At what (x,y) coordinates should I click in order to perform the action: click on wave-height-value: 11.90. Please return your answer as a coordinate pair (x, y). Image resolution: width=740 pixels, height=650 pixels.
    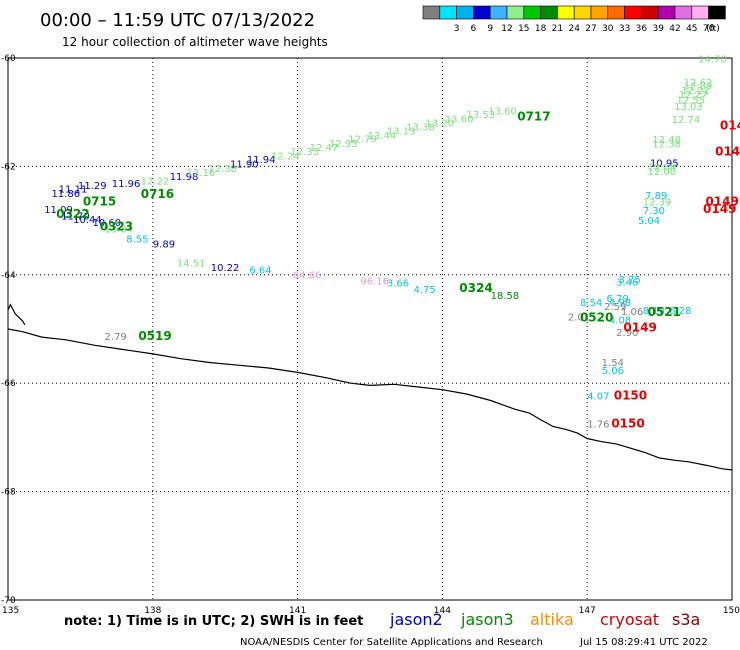
    Looking at the image, I should click on (244, 164).